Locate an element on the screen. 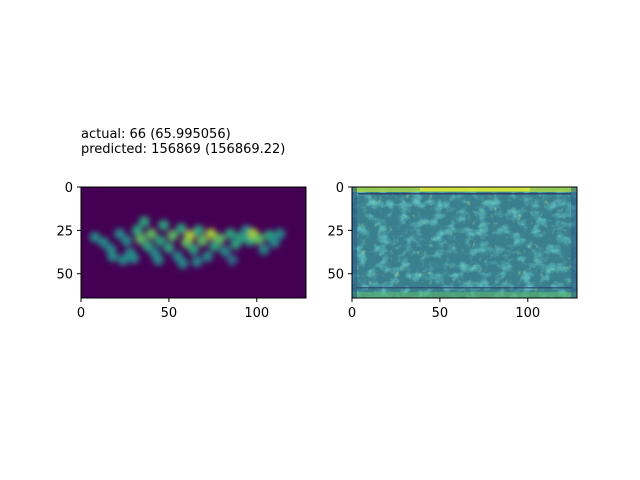 This screenshot has width=640, height=480. x-tick-label-actual: 0 is located at coordinates (81, 313).